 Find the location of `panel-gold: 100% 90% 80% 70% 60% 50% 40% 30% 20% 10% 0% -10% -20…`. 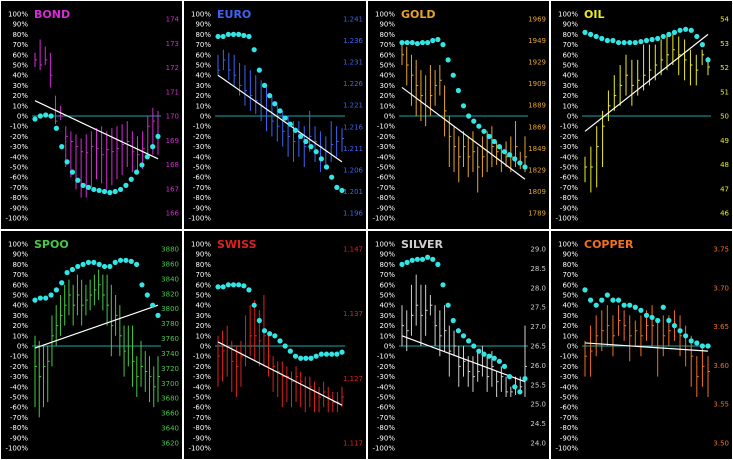

panel-gold: 100% 90% 80% 70% 60% 50% 40% 30% 20% 10% 0% -10% -20… is located at coordinates (458, 115).